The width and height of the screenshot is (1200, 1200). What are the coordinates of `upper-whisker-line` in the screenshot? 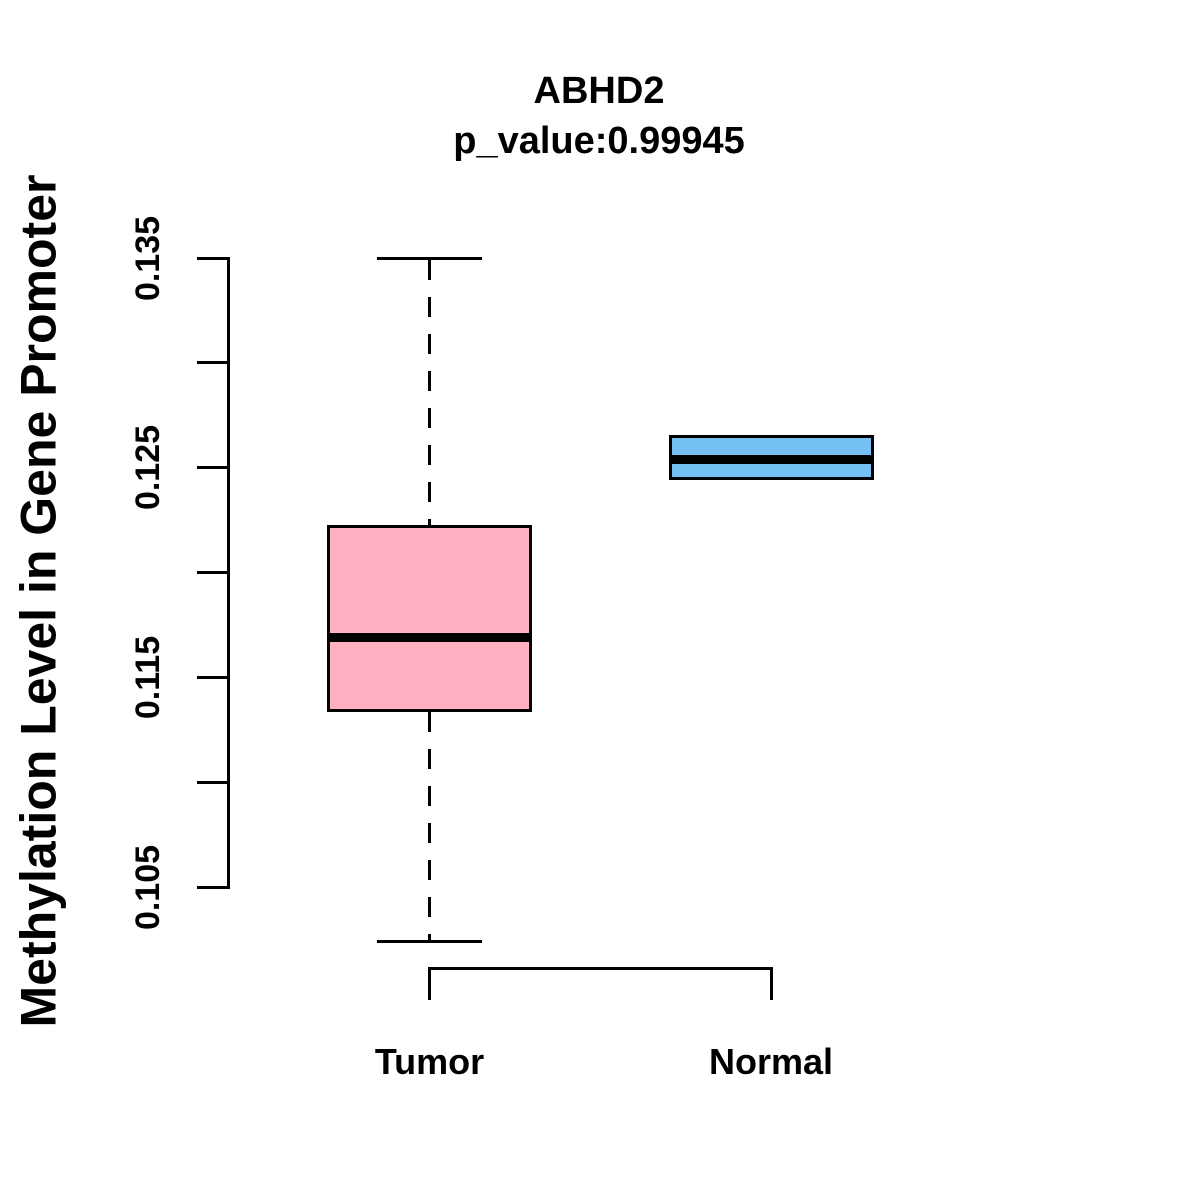 It's located at (429, 393).